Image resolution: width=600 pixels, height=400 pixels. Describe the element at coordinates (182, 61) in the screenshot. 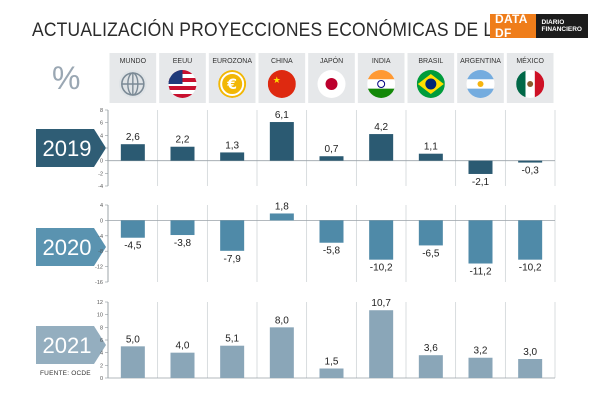

I see `country-name: EEUU` at that location.